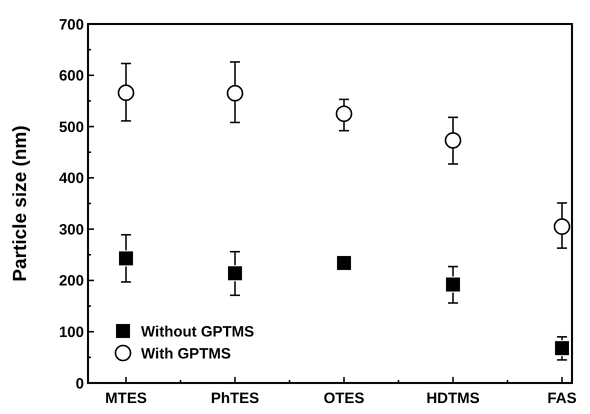 The image size is (590, 414). Describe the element at coordinates (20, 203) in the screenshot. I see `y-axis-title: Particle size (nm)` at that location.